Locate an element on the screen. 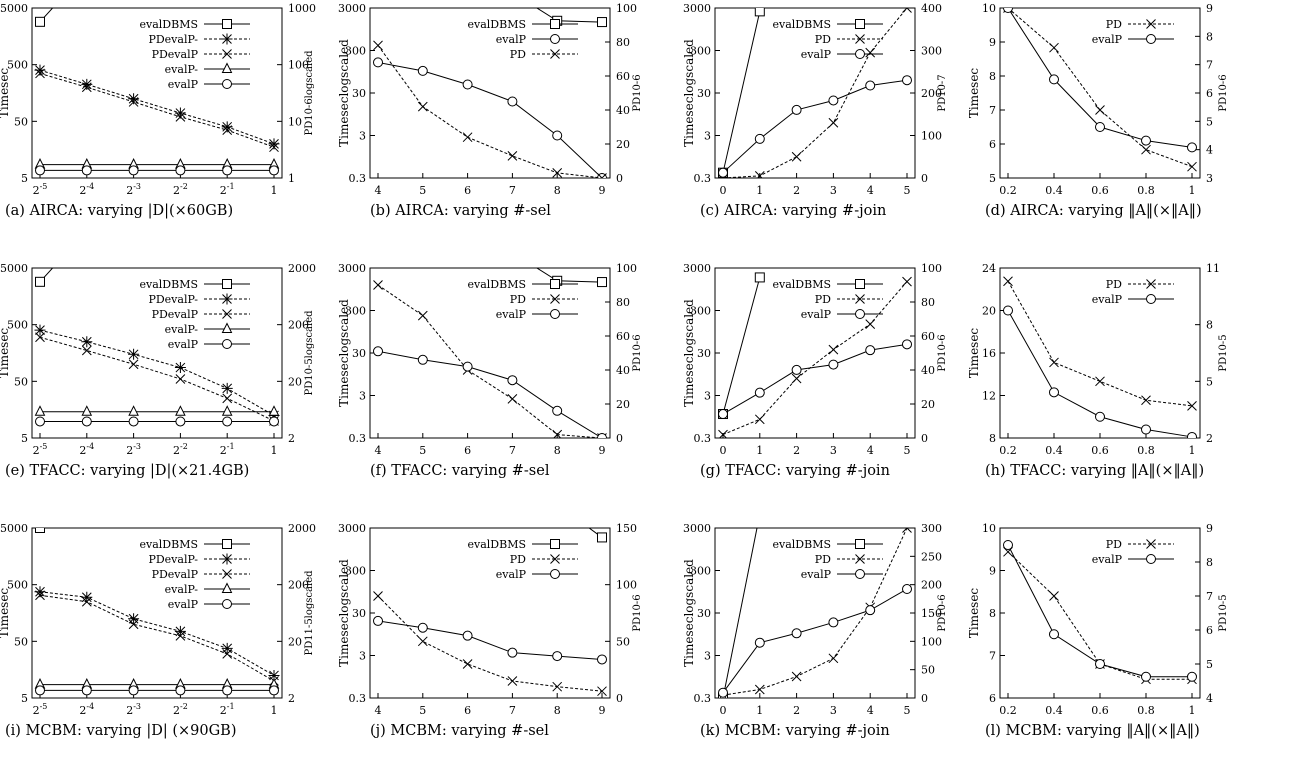 The width and height of the screenshot is (1306, 775). x-tick-label: 0.8 is located at coordinates (1146, 190).